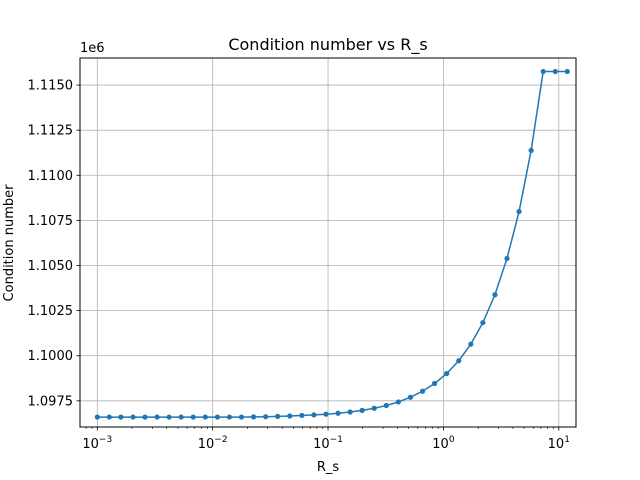 This screenshot has width=640, height=480. I want to click on x-tick-label-exponent: 1, so click(567, 440).